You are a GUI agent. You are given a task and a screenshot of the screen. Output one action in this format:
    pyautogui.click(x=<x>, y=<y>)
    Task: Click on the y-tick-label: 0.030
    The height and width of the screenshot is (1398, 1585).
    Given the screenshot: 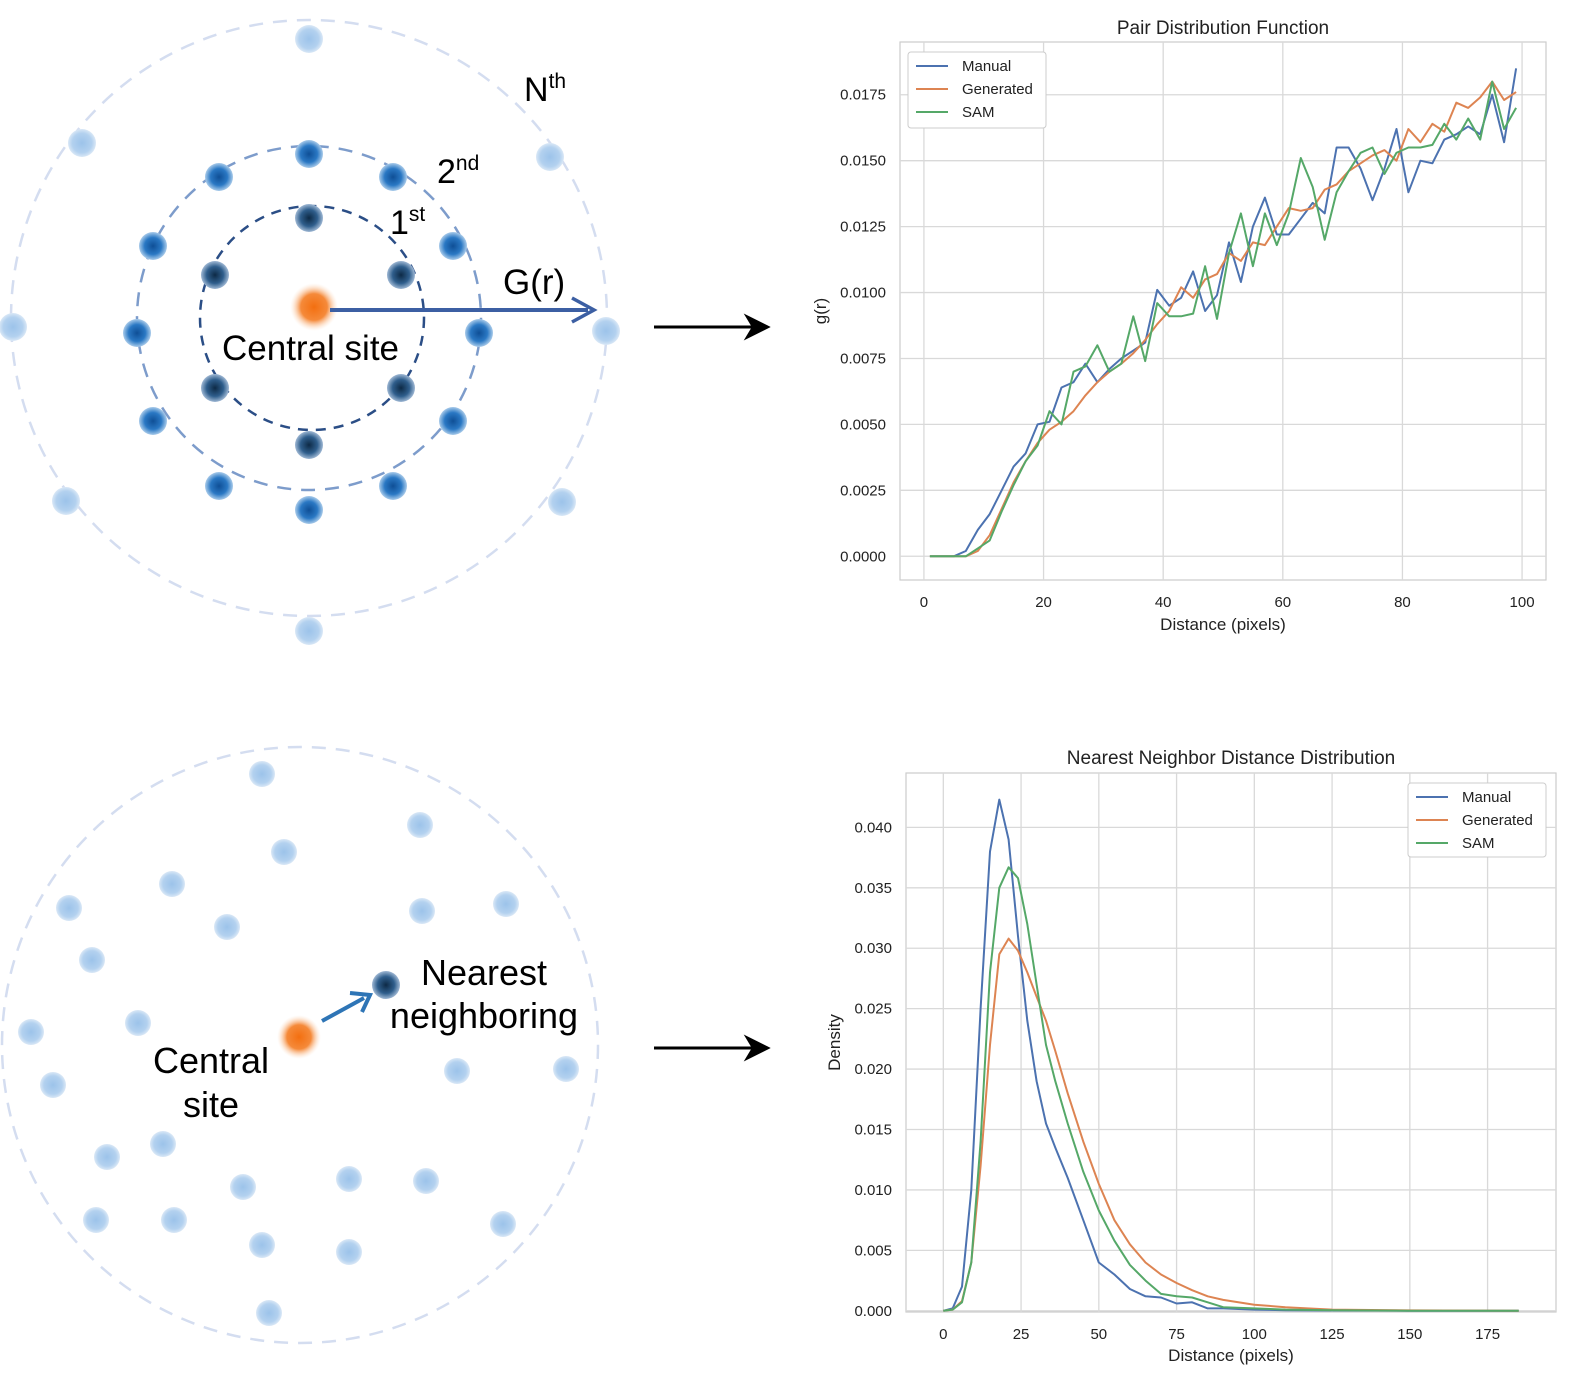 What is the action you would take?
    pyautogui.click(x=873, y=948)
    